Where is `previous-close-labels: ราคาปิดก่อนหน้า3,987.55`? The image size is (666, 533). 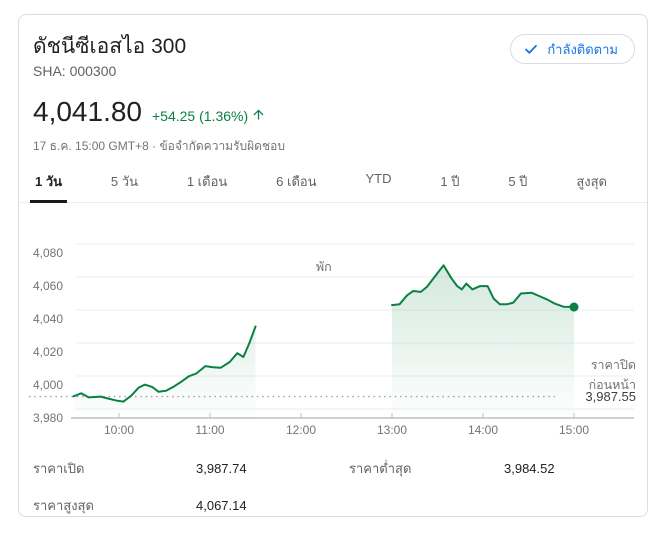 previous-close-labels: ราคาปิดก่อนหน้า3,987.55 is located at coordinates (610, 381).